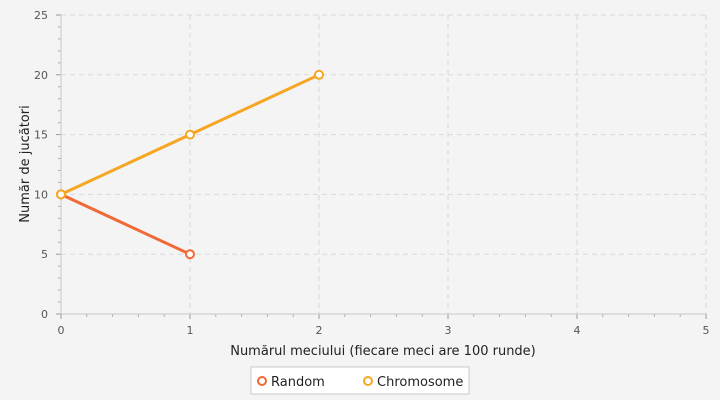 The image size is (720, 400). What do you see at coordinates (706, 330) in the screenshot?
I see `x-tick-label: 5` at bounding box center [706, 330].